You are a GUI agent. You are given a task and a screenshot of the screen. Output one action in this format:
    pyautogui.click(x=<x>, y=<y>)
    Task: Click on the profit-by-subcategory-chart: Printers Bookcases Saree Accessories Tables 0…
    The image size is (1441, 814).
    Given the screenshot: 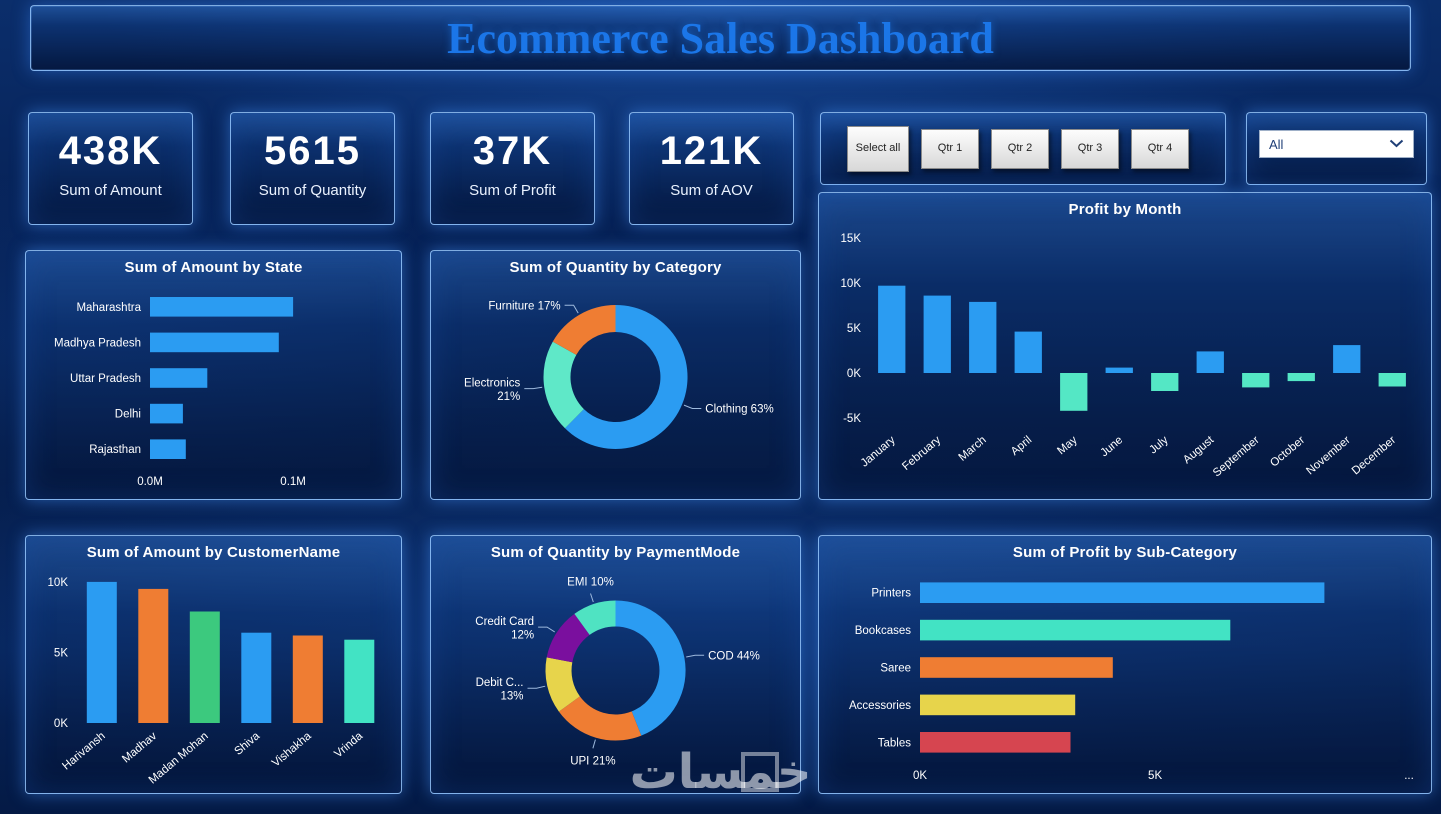 What is the action you would take?
    pyautogui.click(x=1125, y=676)
    